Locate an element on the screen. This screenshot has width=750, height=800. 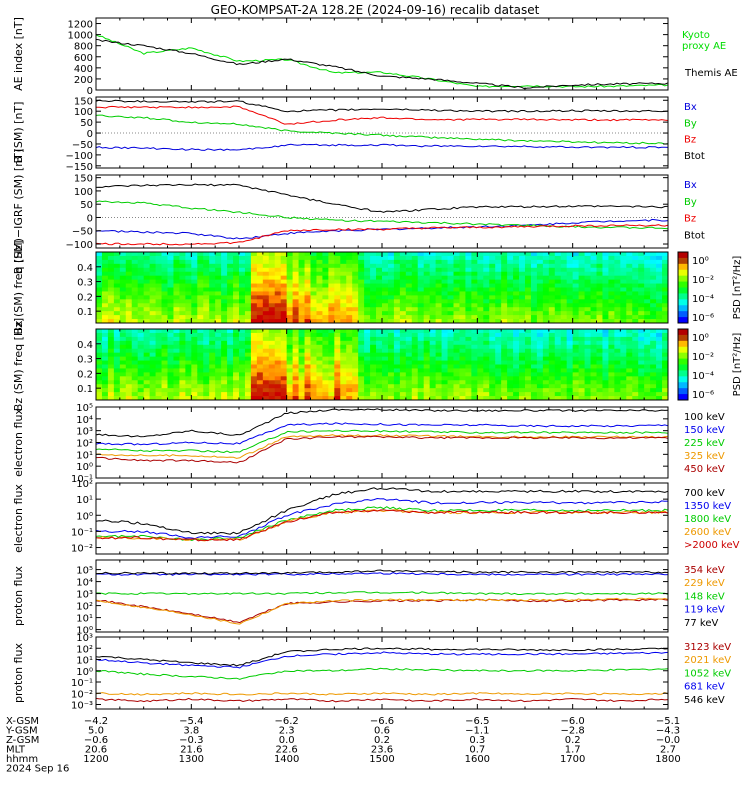
legend-entry: Bz is located at coordinates (690, 140).